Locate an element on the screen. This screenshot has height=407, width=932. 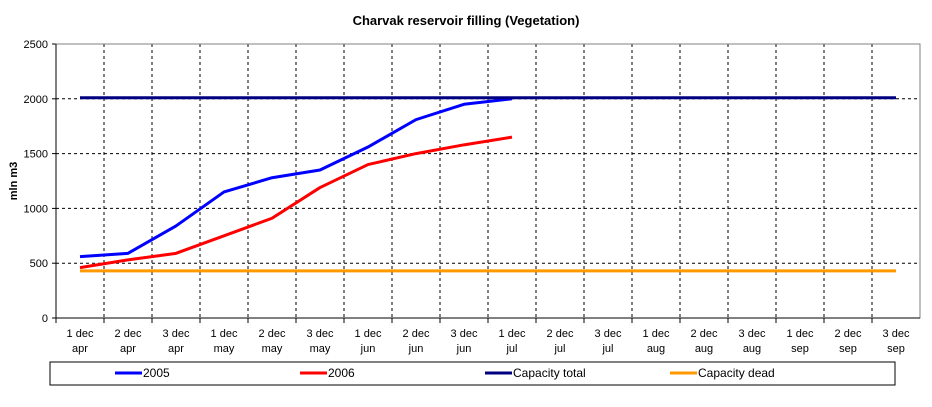
legend-label: Capacity dead is located at coordinates (736, 373).